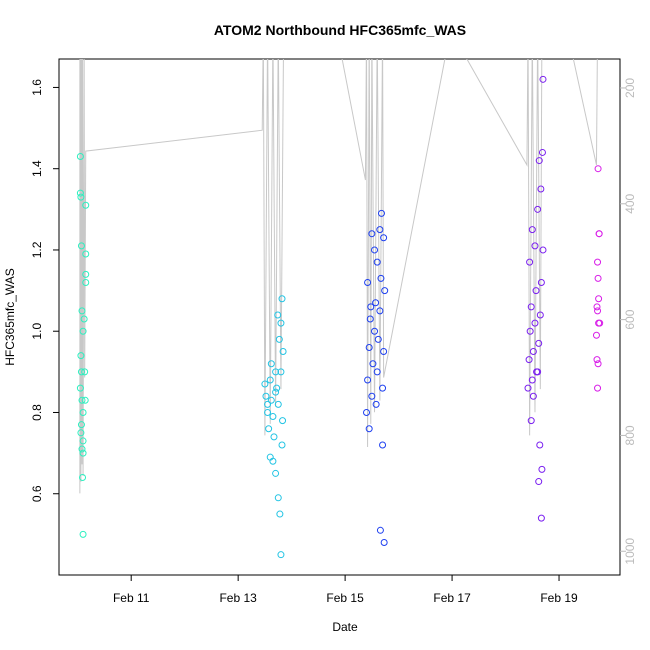 The width and height of the screenshot is (650, 650). Describe the element at coordinates (340, 30) in the screenshot. I see `chart-title: ATOM2 Northbound HFC365mfc_WAS` at that location.